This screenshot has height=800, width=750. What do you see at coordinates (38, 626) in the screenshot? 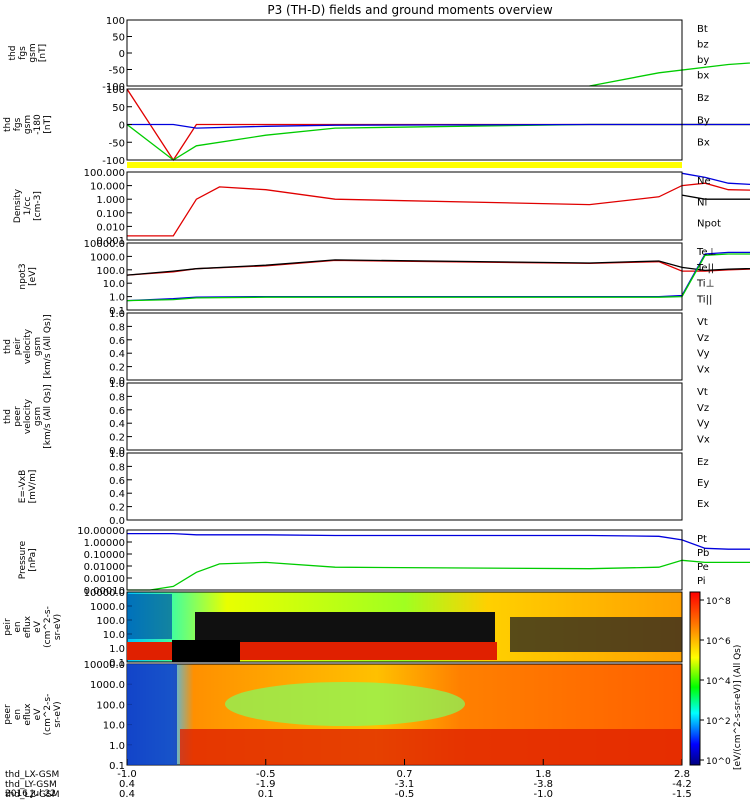
I see `svg-text: eV` at bounding box center [38, 626].